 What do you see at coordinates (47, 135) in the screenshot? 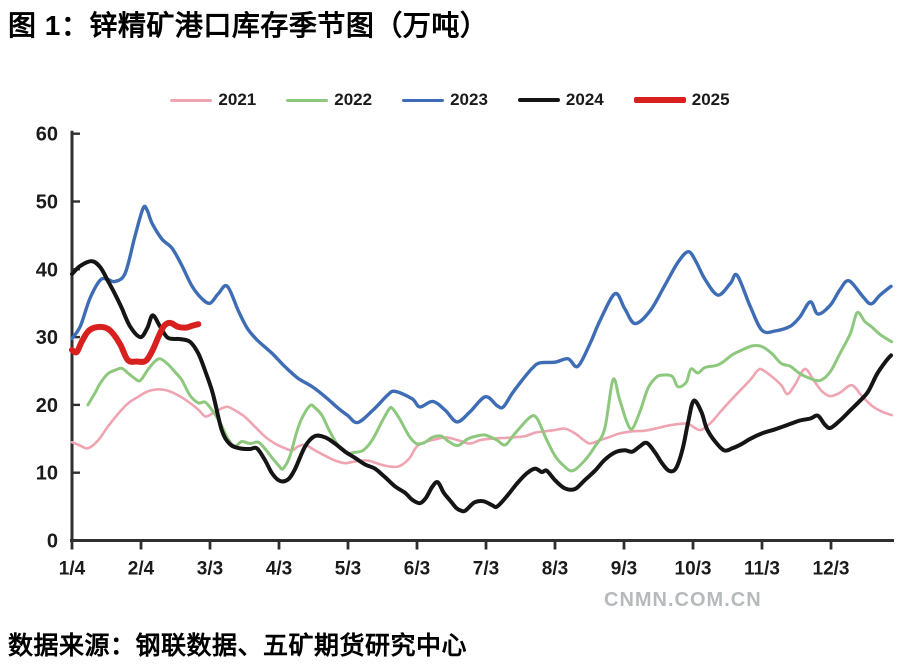
I see `y-tick-label: 60` at bounding box center [47, 135].